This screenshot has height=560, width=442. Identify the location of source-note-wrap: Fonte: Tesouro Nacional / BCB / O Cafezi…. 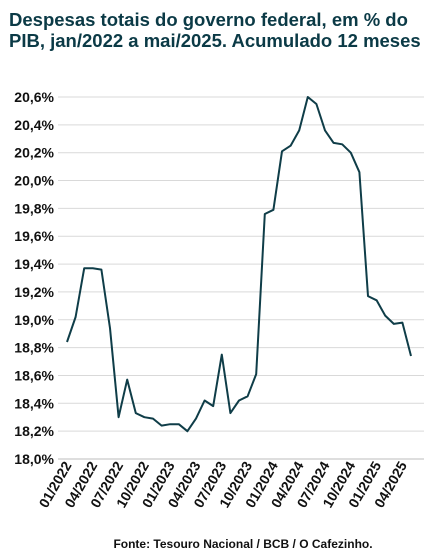
(221, 544).